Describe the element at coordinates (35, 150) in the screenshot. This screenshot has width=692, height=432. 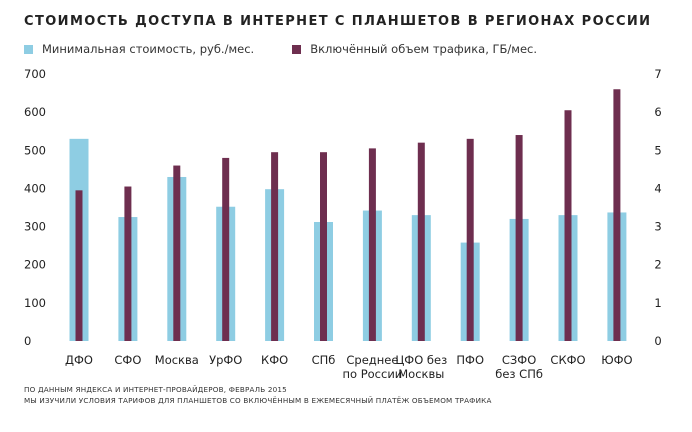
I see `left-axis-tick-label: 500` at that location.